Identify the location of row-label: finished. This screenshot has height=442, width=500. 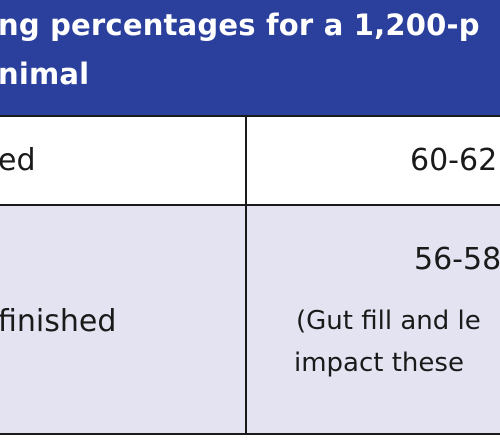
(58, 321).